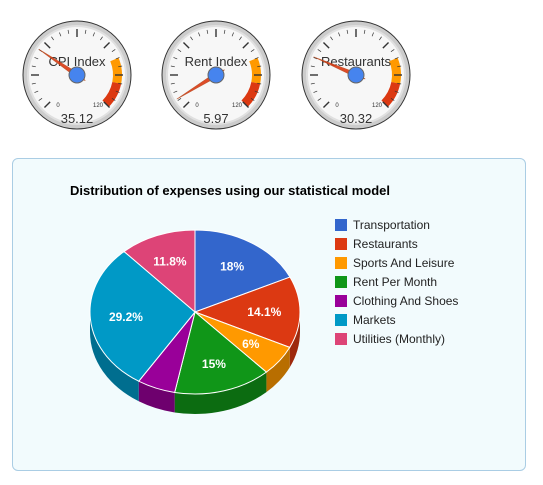  Describe the element at coordinates (77, 118) in the screenshot. I see `gauge-value: 35.12` at that location.